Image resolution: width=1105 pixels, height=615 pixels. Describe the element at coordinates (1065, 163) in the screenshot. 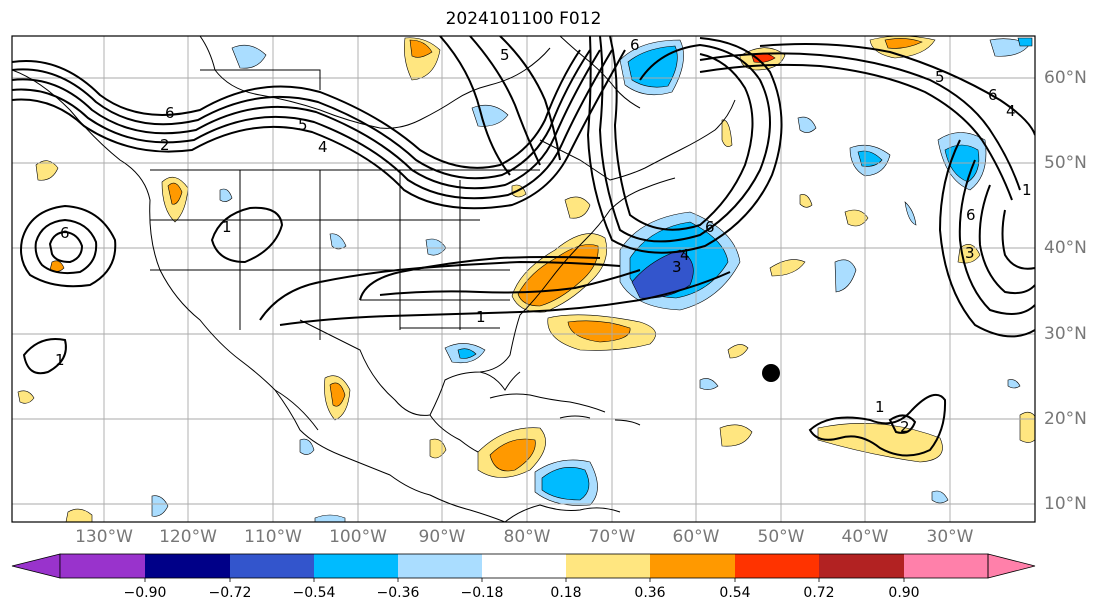

I see `lat-label: 50°N` at that location.